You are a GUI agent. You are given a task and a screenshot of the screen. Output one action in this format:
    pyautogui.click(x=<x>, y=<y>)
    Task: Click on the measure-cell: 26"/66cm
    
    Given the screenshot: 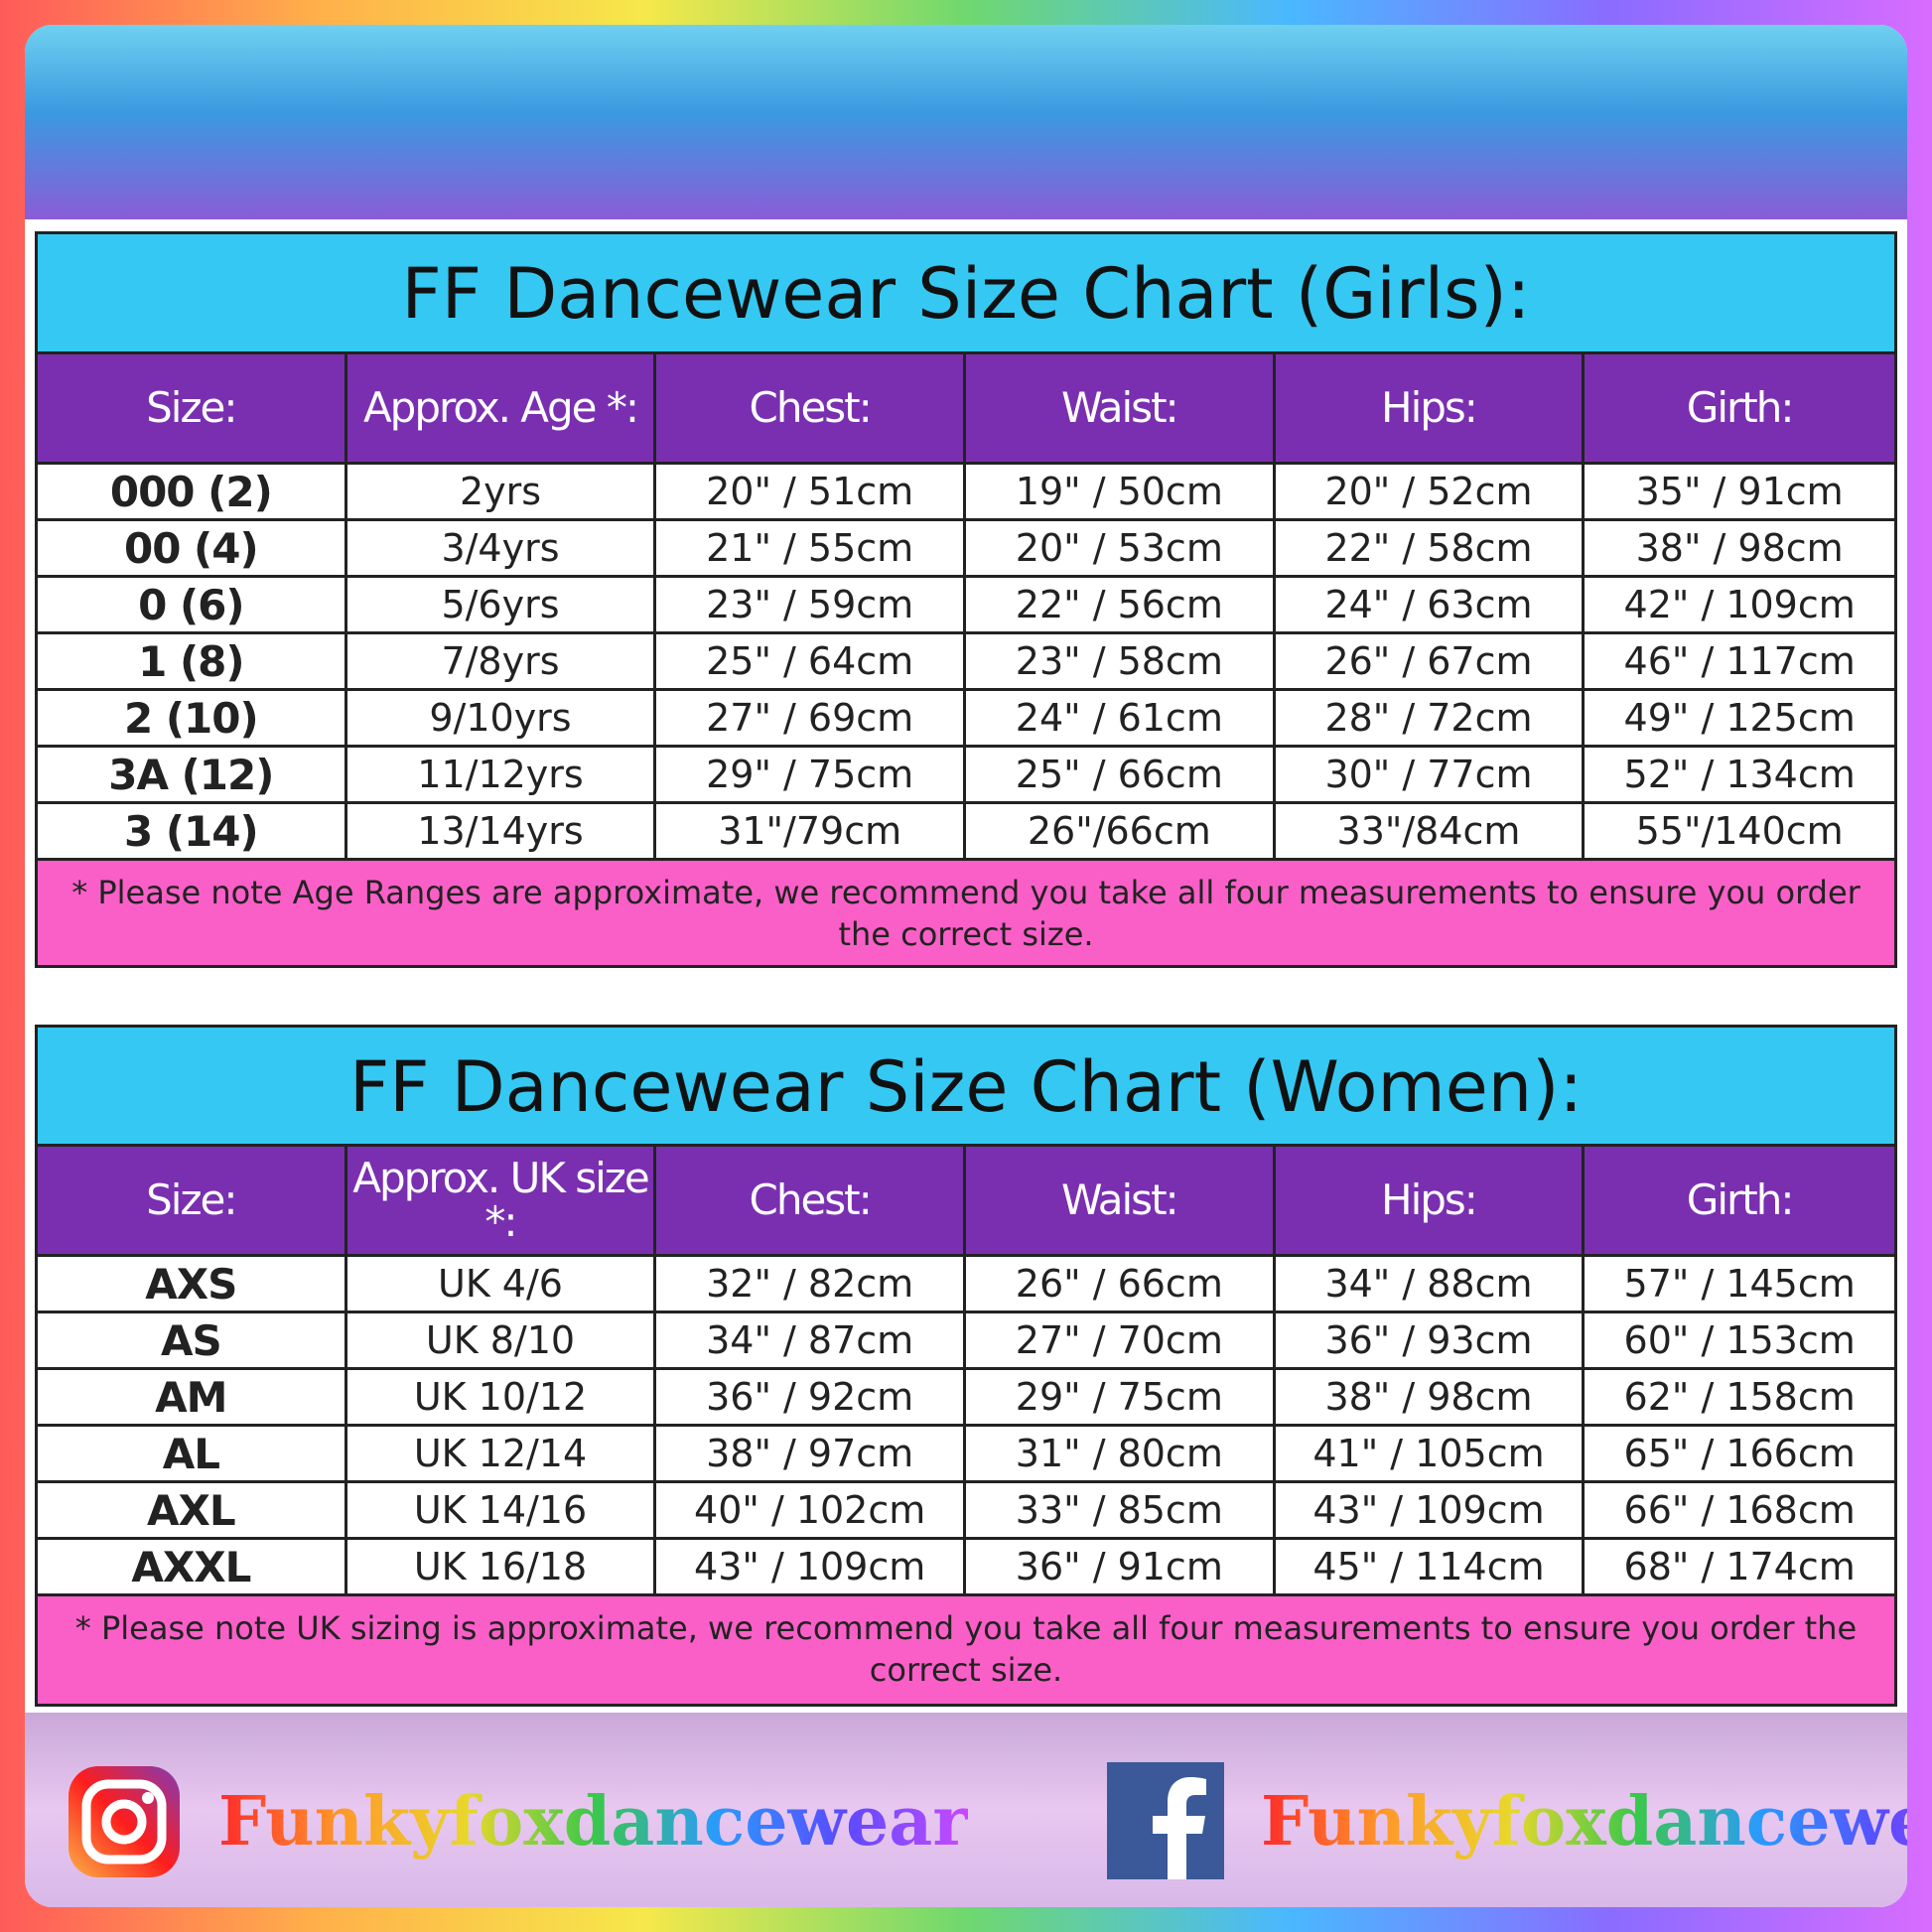 What is the action you would take?
    pyautogui.click(x=1120, y=833)
    